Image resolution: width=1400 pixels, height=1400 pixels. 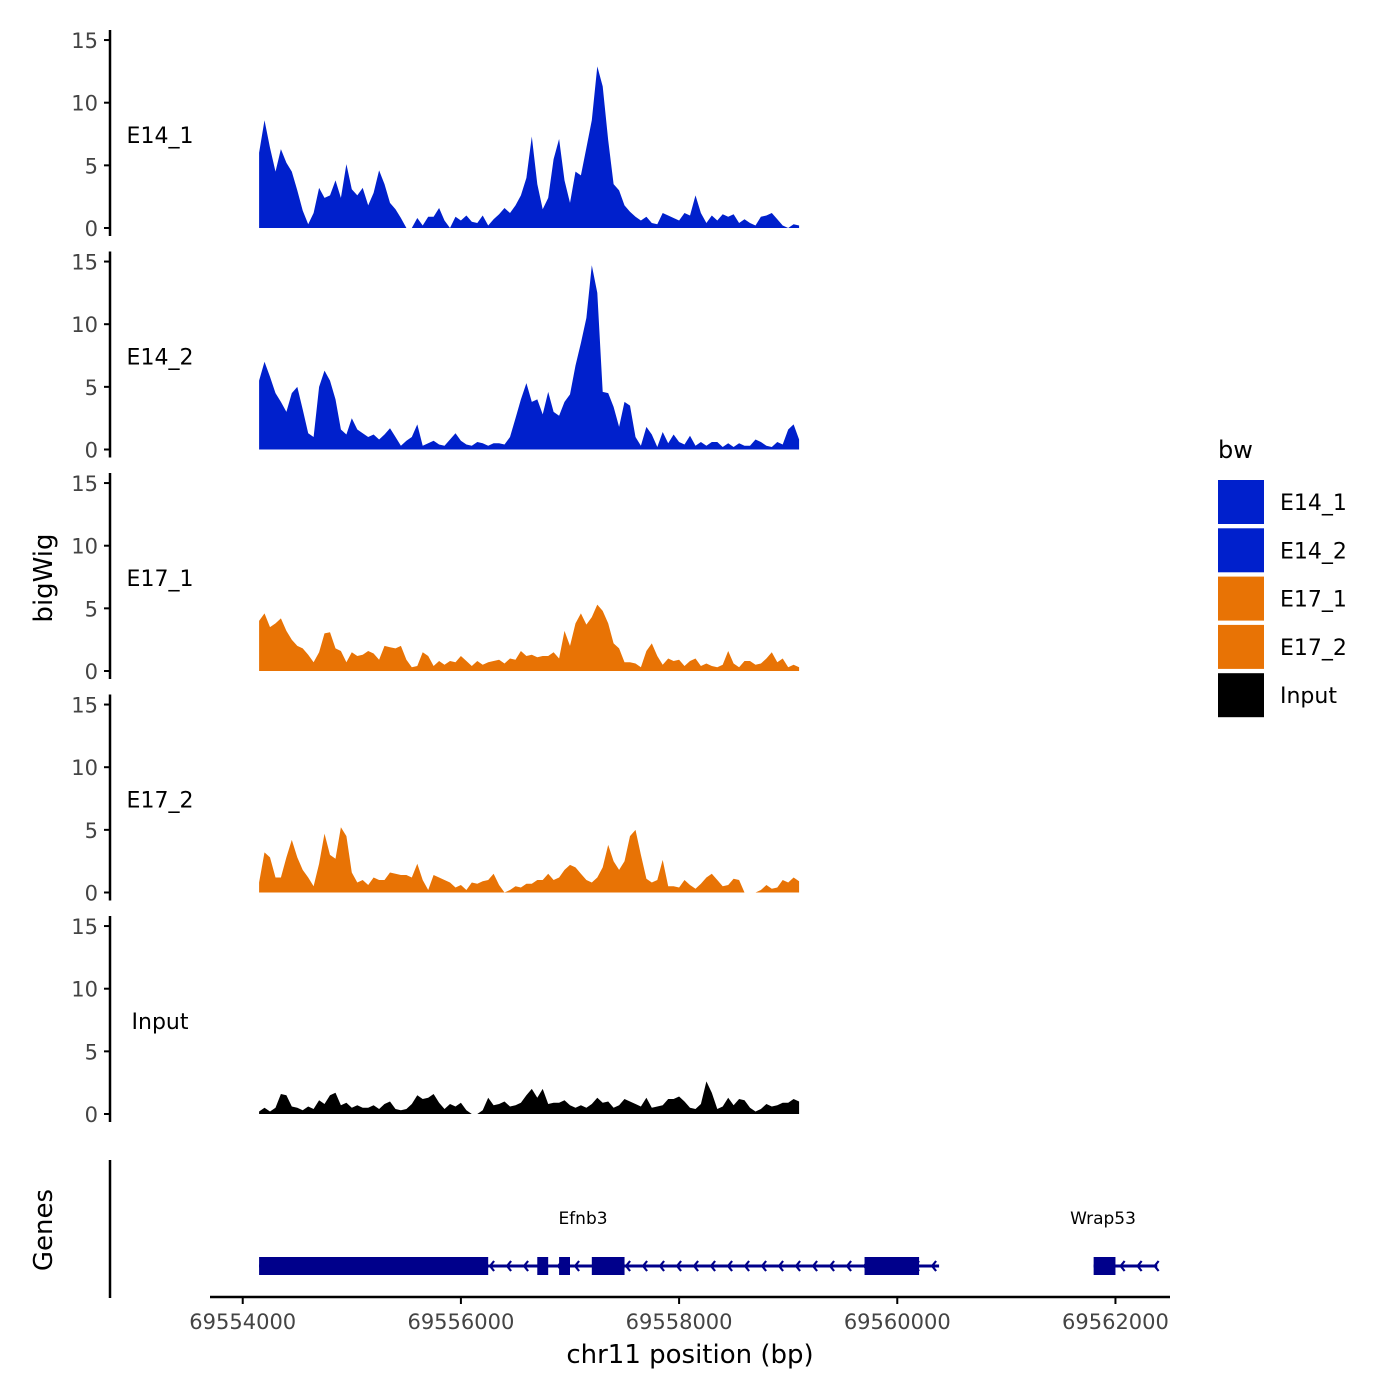 I want to click on gene-efnb3: Efnb3, so click(x=599, y=1242).